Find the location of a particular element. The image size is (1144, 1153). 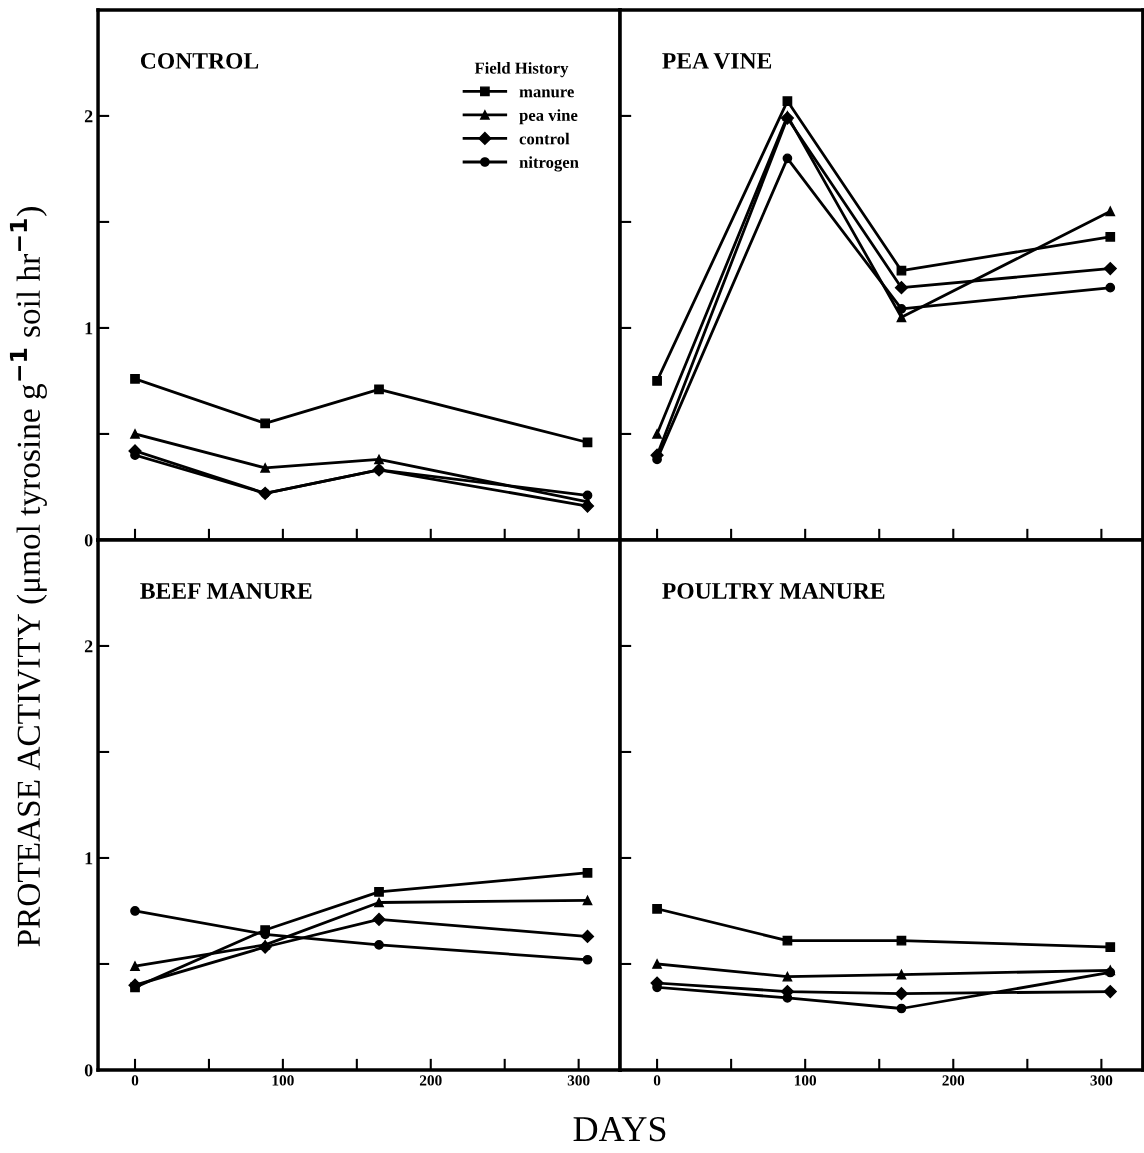

text: POULTRY MANURE is located at coordinates (773, 591).